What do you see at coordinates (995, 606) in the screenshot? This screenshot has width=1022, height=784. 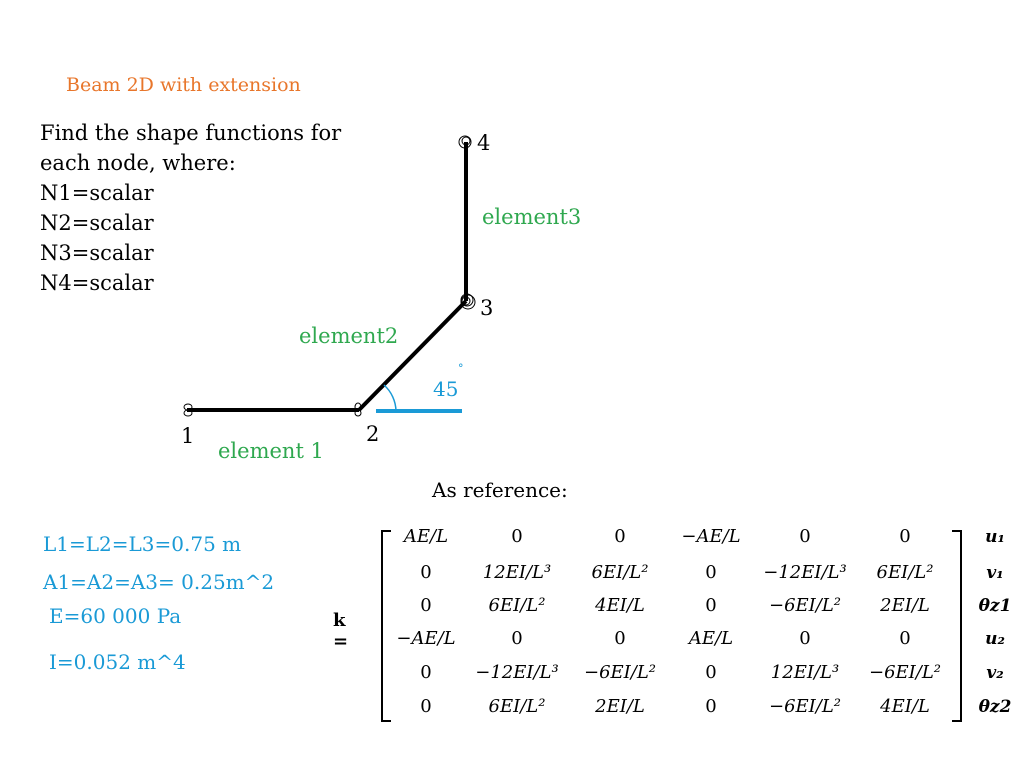 I see `dof-label: θz1` at bounding box center [995, 606].